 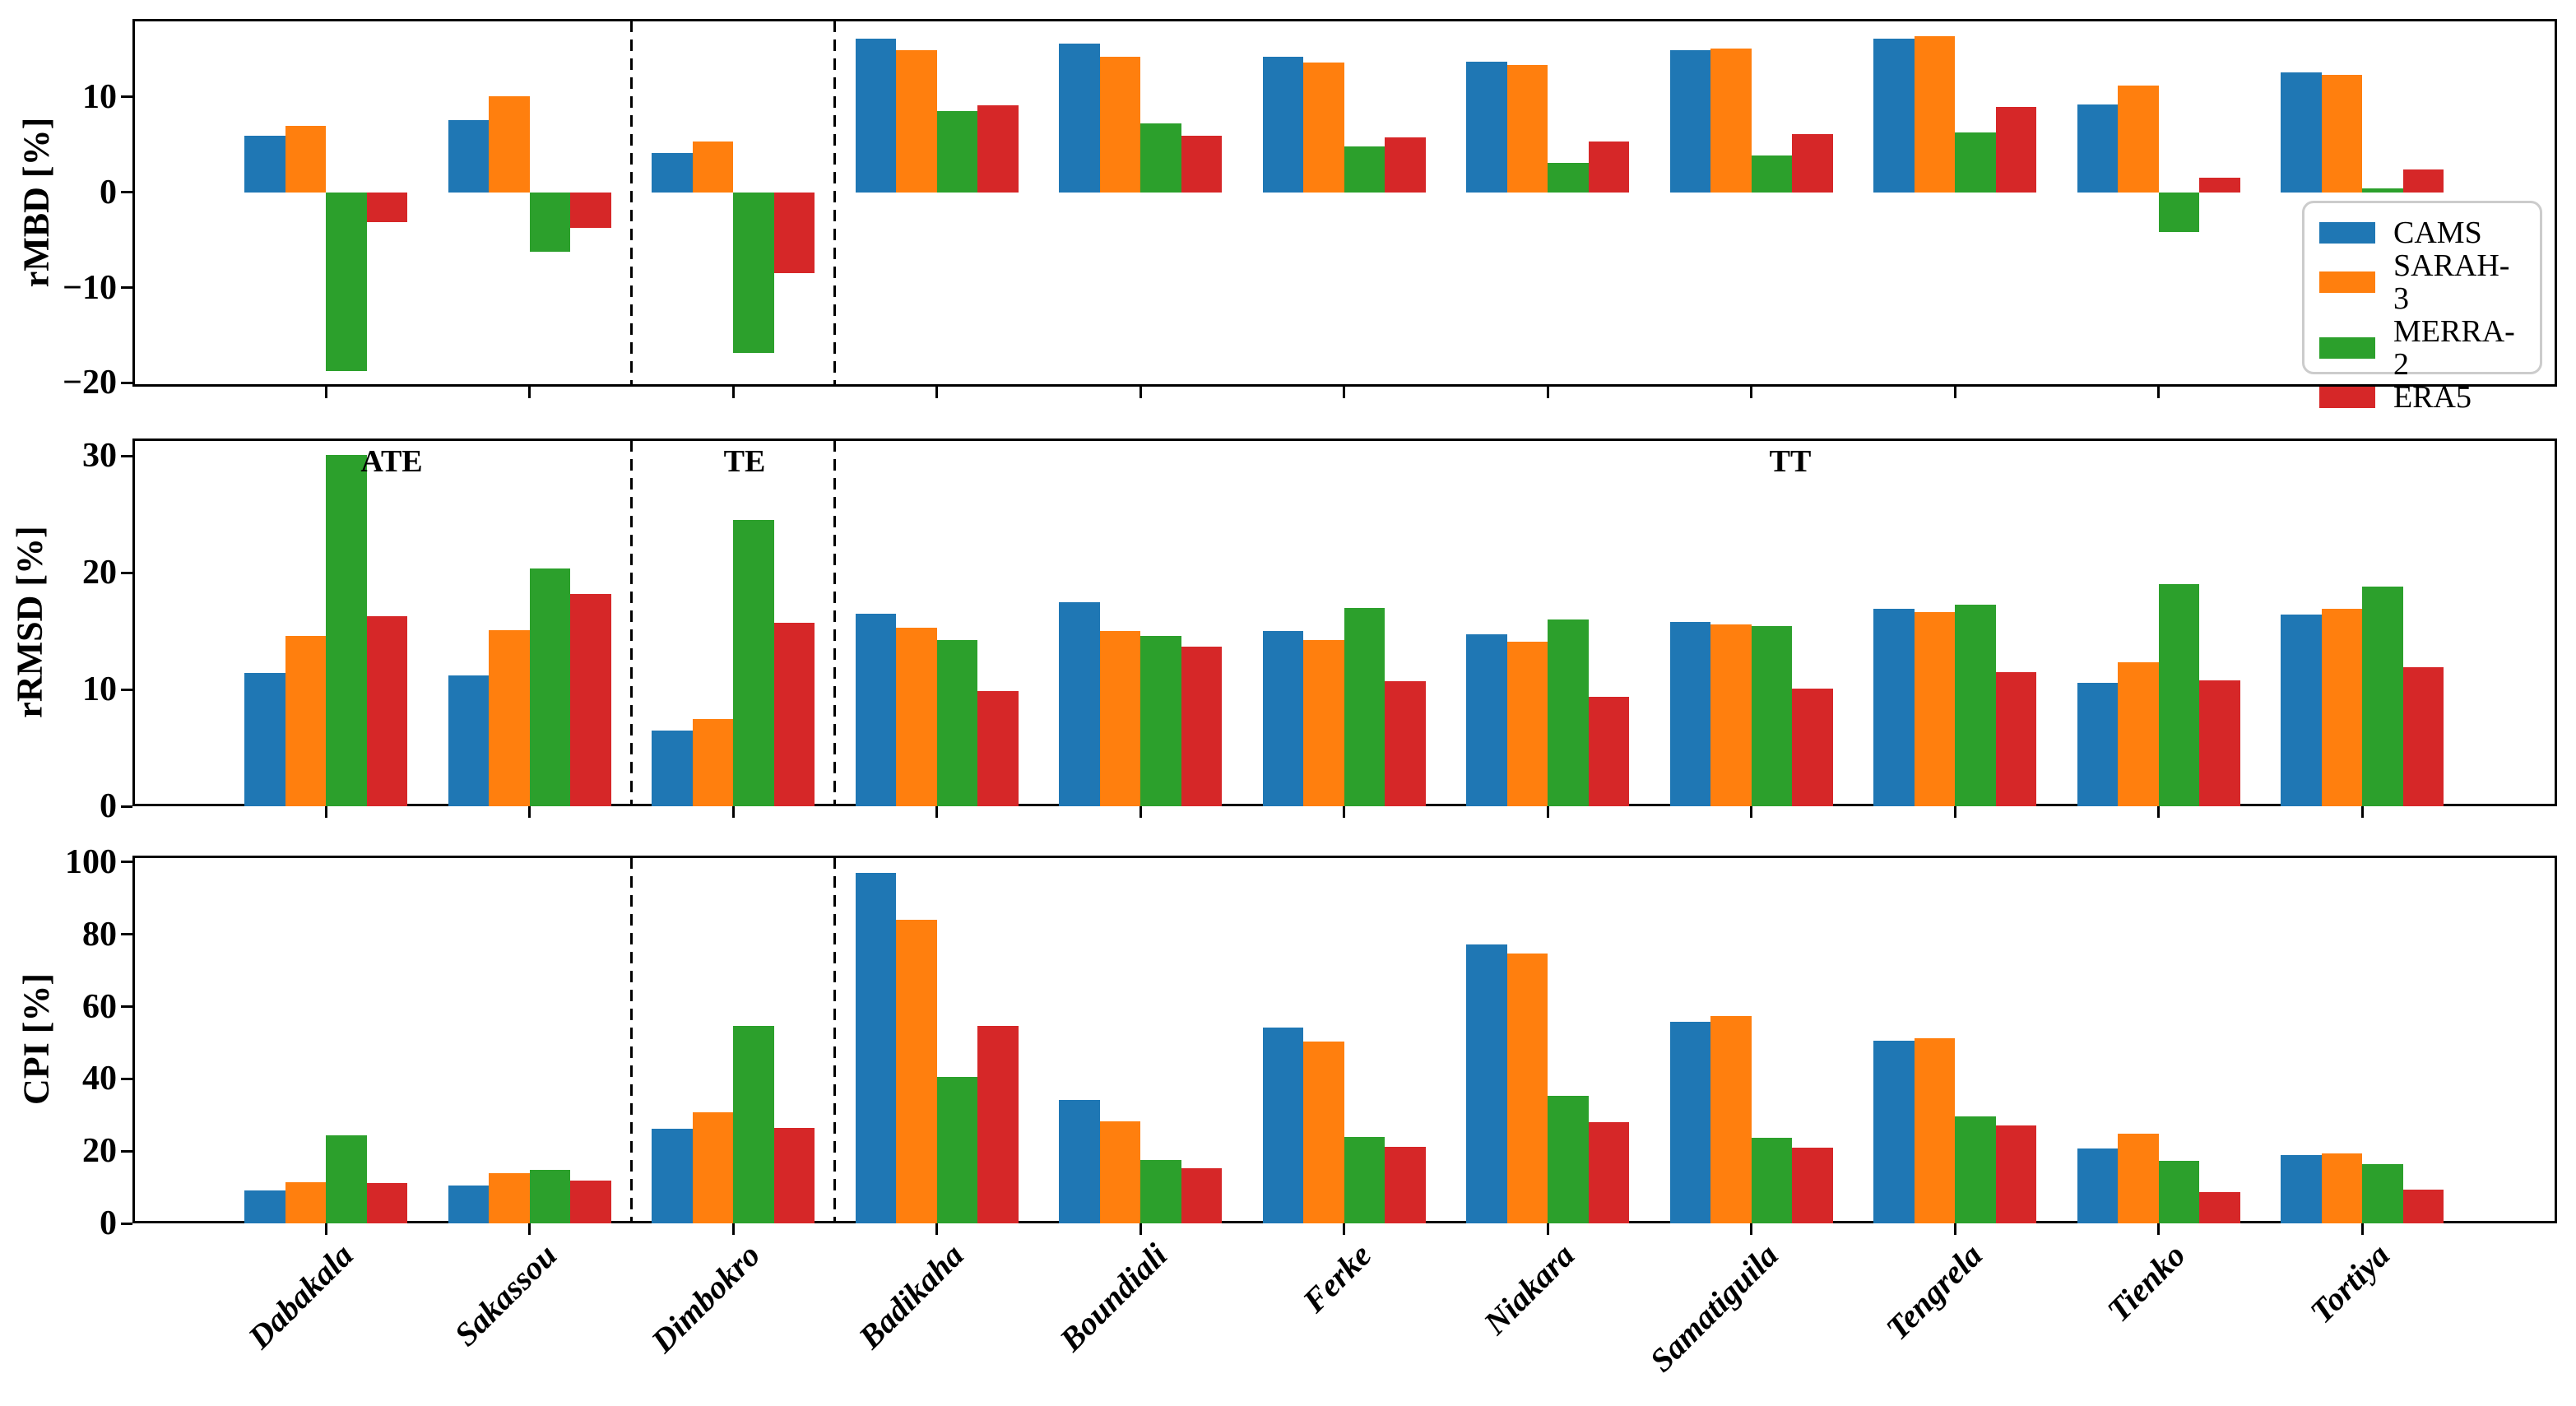 I want to click on y-tick-label: −10, so click(x=90, y=287).